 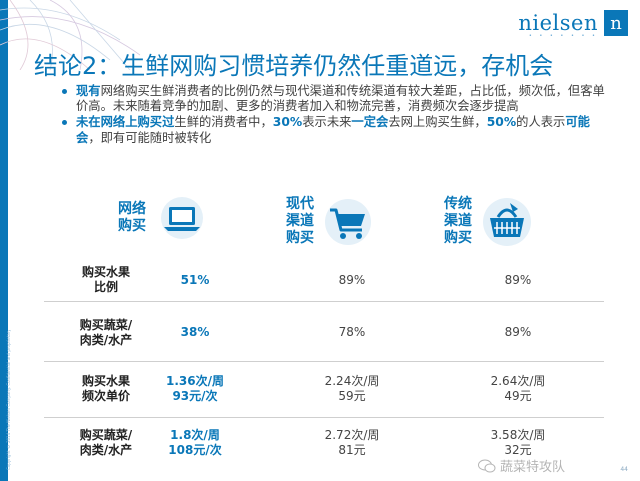 I want to click on page-number: 44, so click(x=624, y=469).